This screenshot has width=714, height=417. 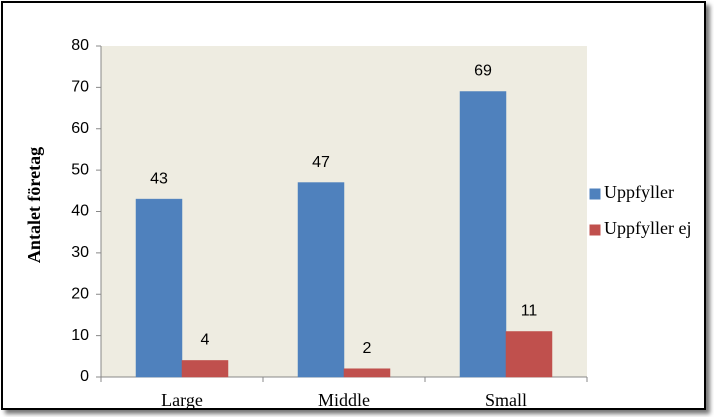 I want to click on y-tick-label: 30, so click(x=80, y=252).